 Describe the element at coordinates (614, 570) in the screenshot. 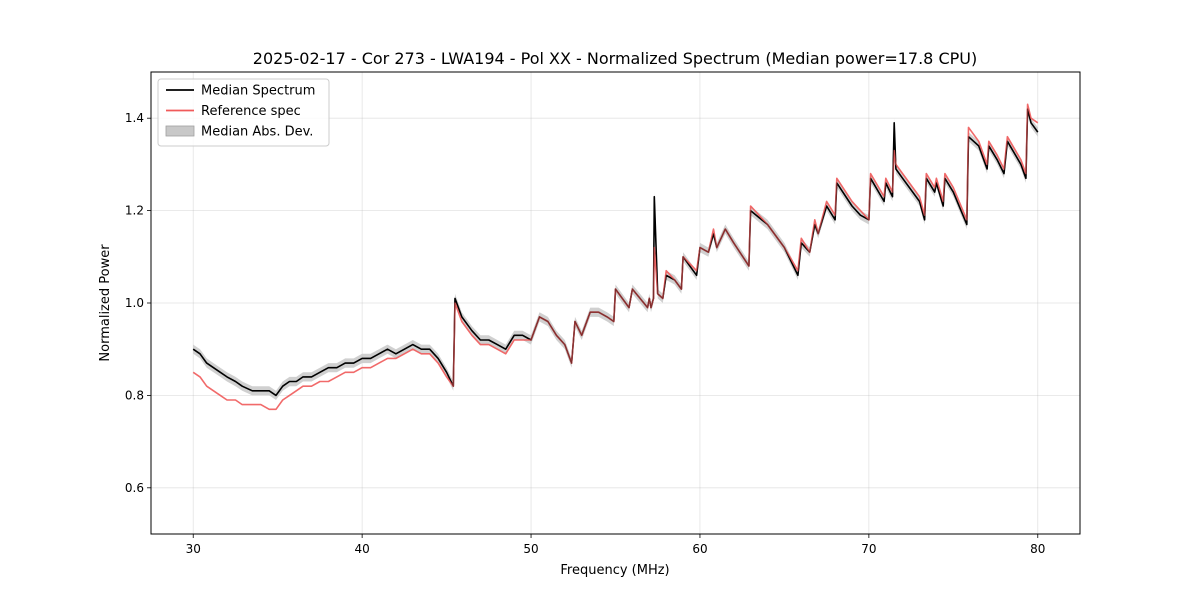

I see `x-axis-label: Frequency (MHz)` at that location.